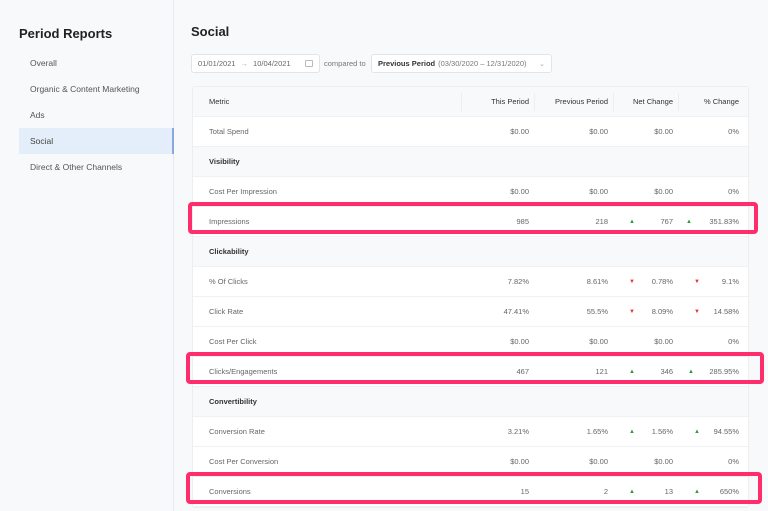  What do you see at coordinates (345, 63) in the screenshot?
I see `compared-to-label: compared to` at bounding box center [345, 63].